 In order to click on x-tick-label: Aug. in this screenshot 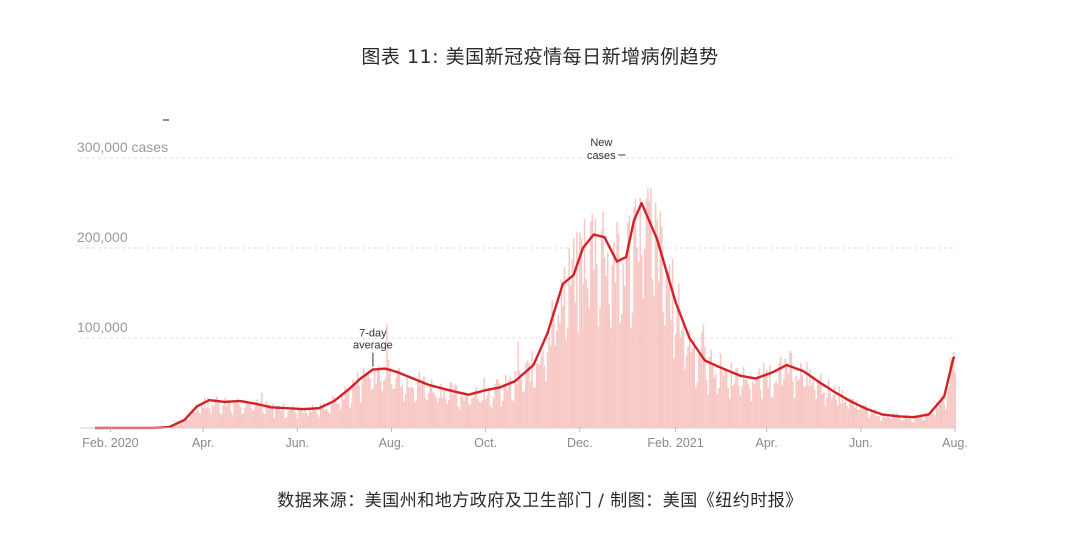, I will do `click(392, 443)`.